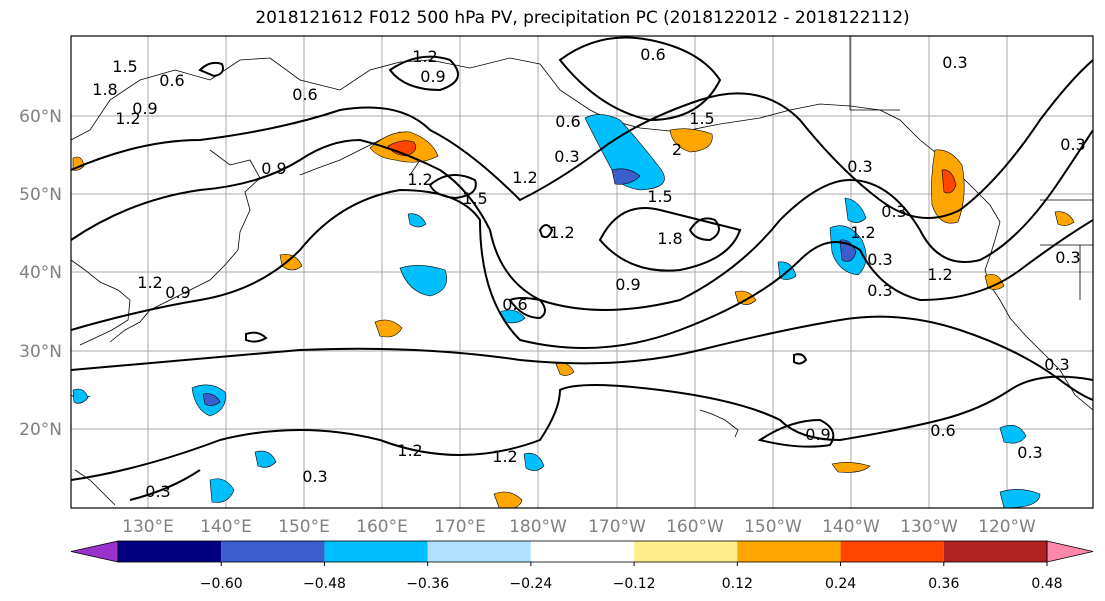  What do you see at coordinates (40, 117) in the screenshot?
I see `latitude-label: 60°N` at bounding box center [40, 117].